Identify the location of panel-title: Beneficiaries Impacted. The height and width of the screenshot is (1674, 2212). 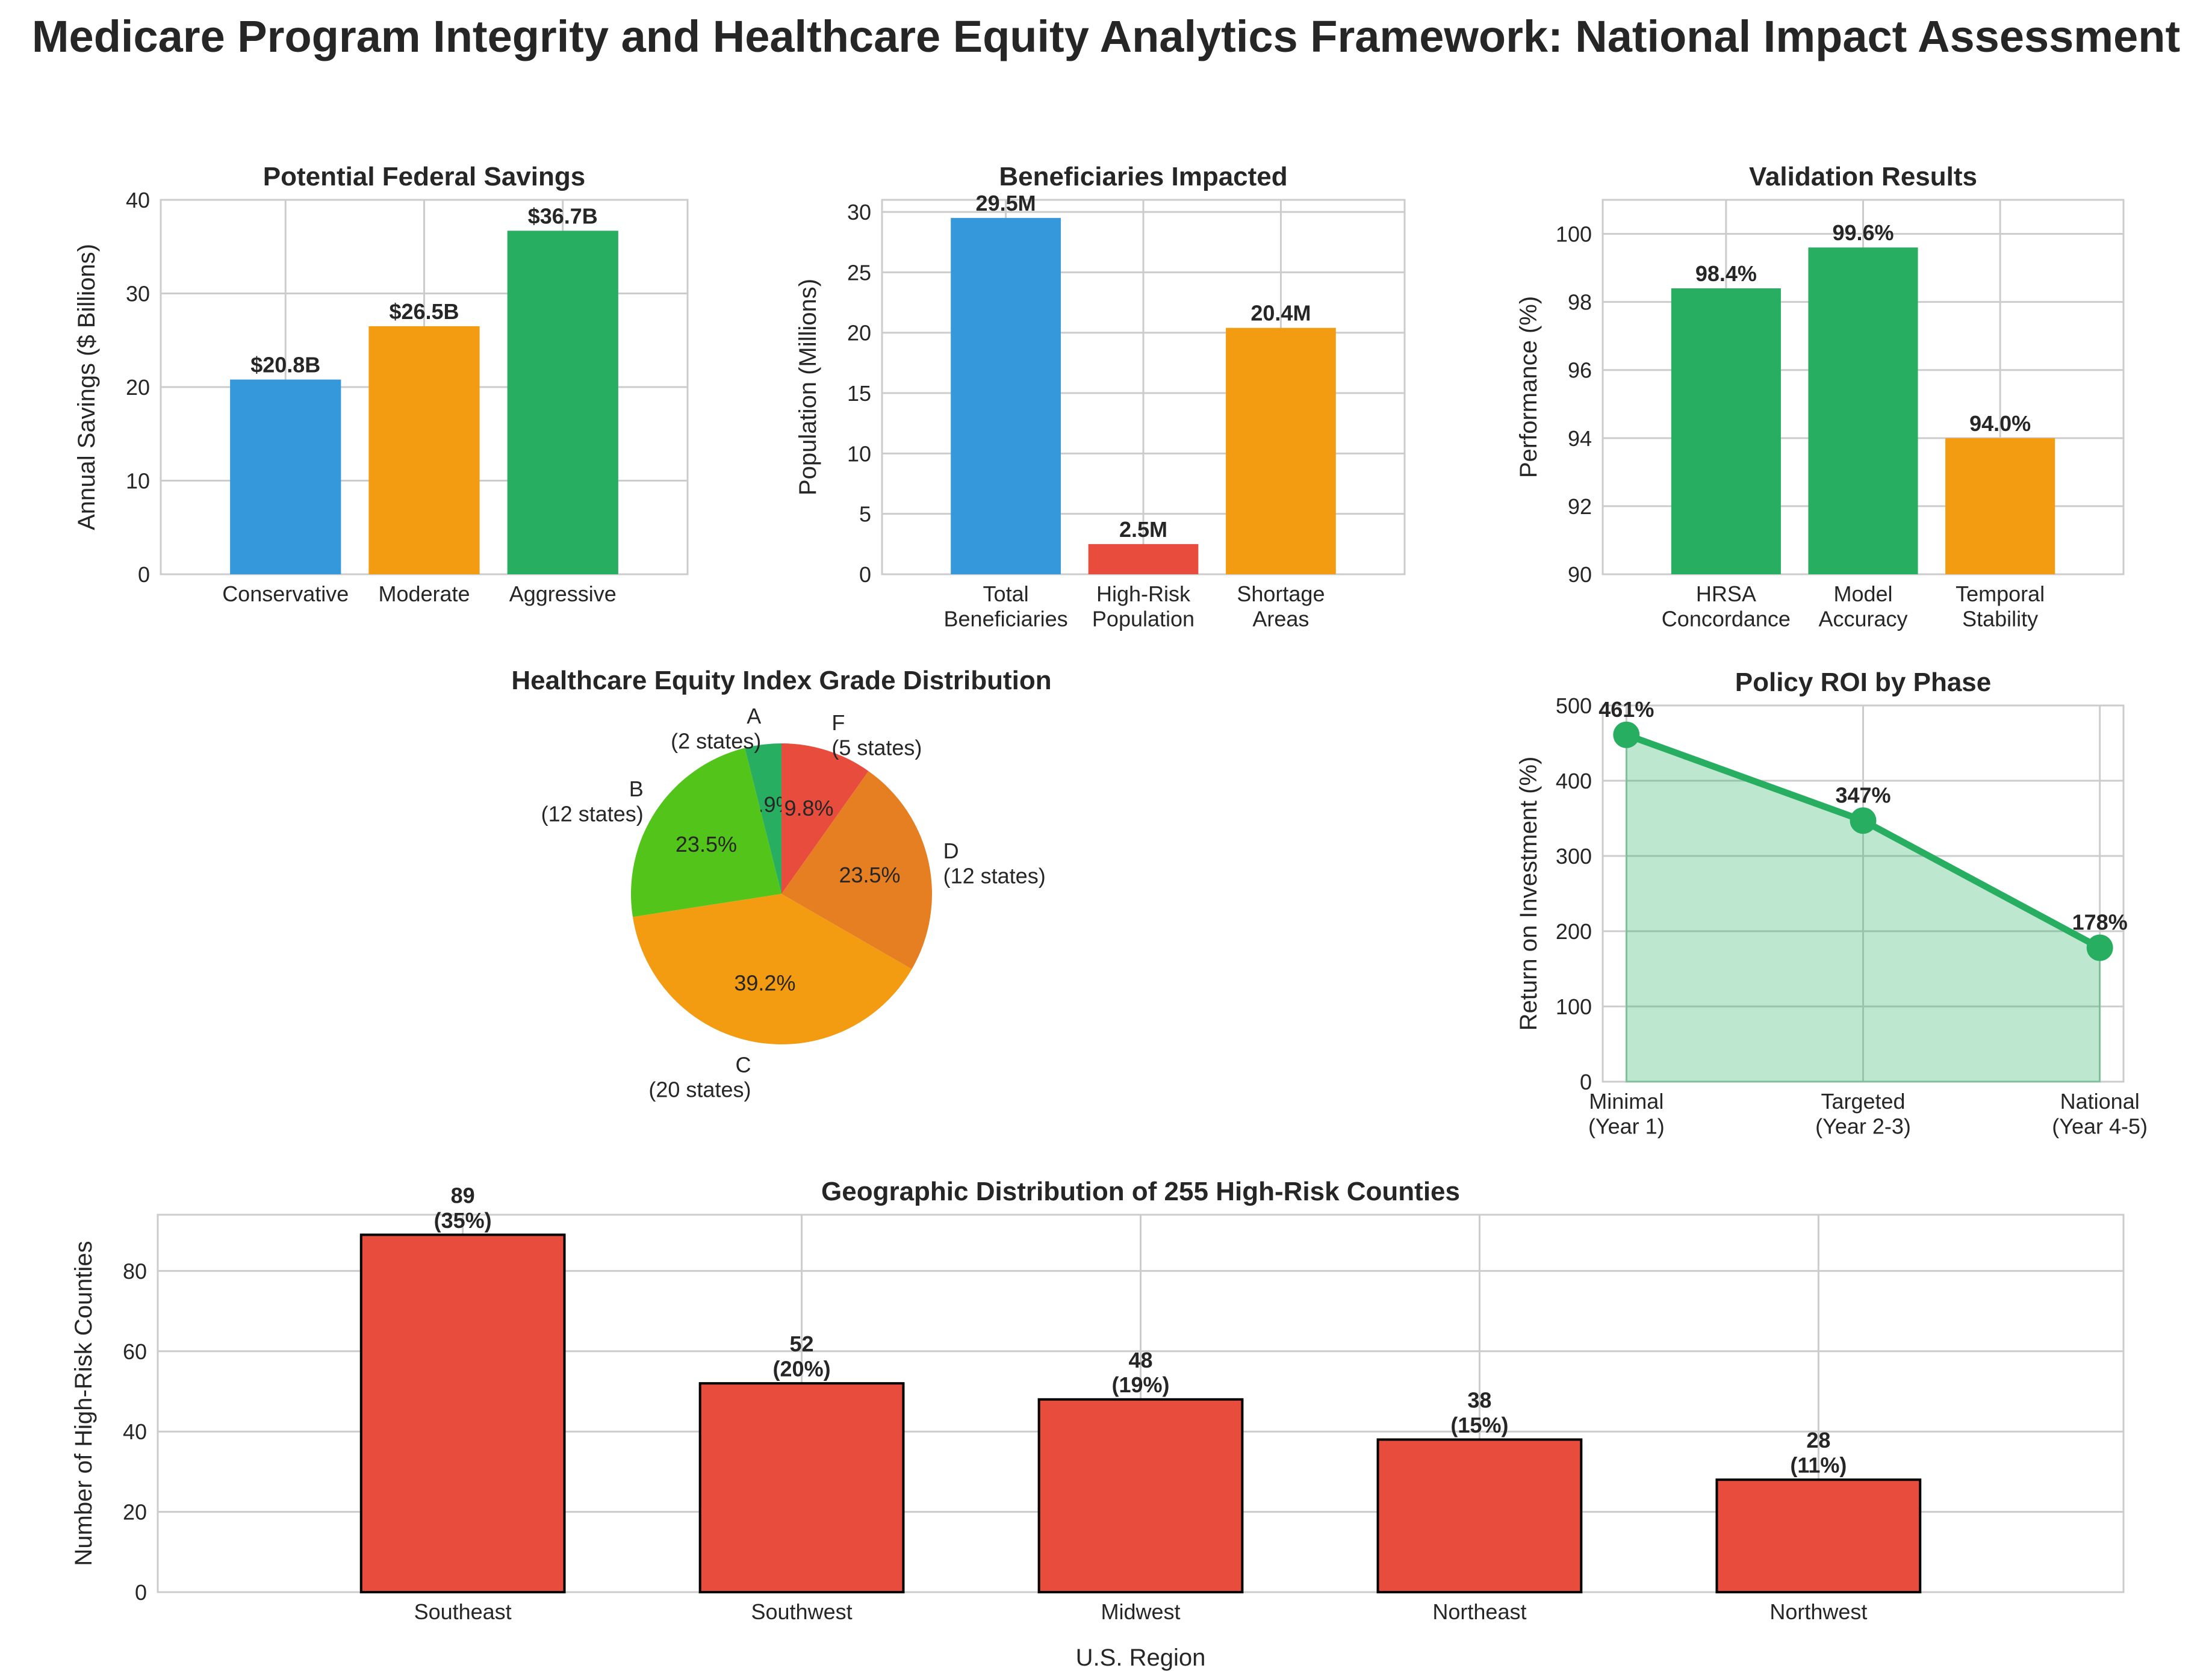
(1143, 176).